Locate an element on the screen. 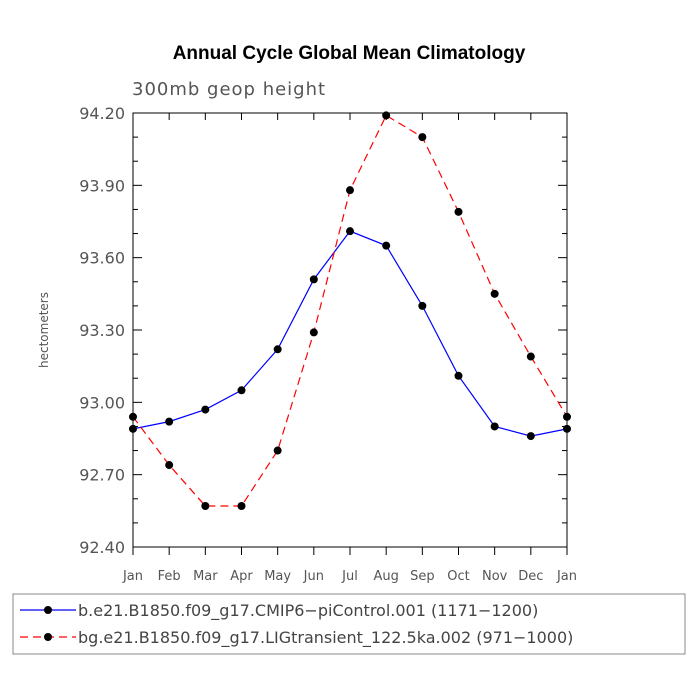 The height and width of the screenshot is (700, 700). x-tick-label: Dec is located at coordinates (530, 576).